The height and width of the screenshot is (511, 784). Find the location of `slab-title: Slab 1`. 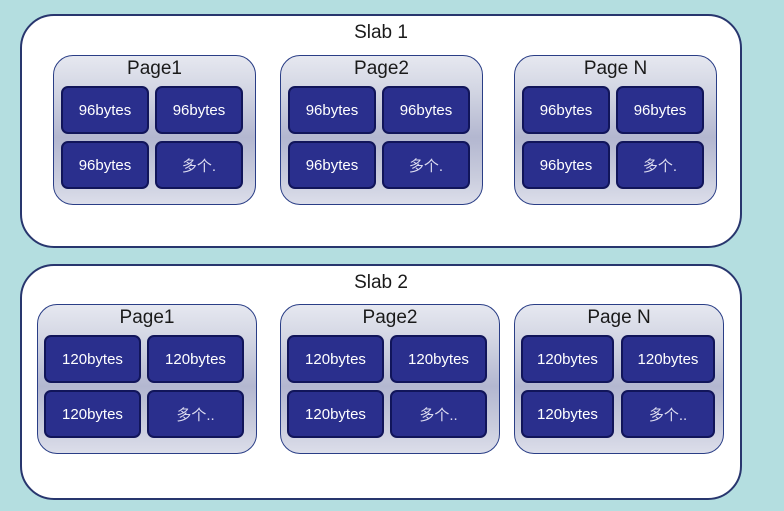

slab-title: Slab 1 is located at coordinates (381, 32).